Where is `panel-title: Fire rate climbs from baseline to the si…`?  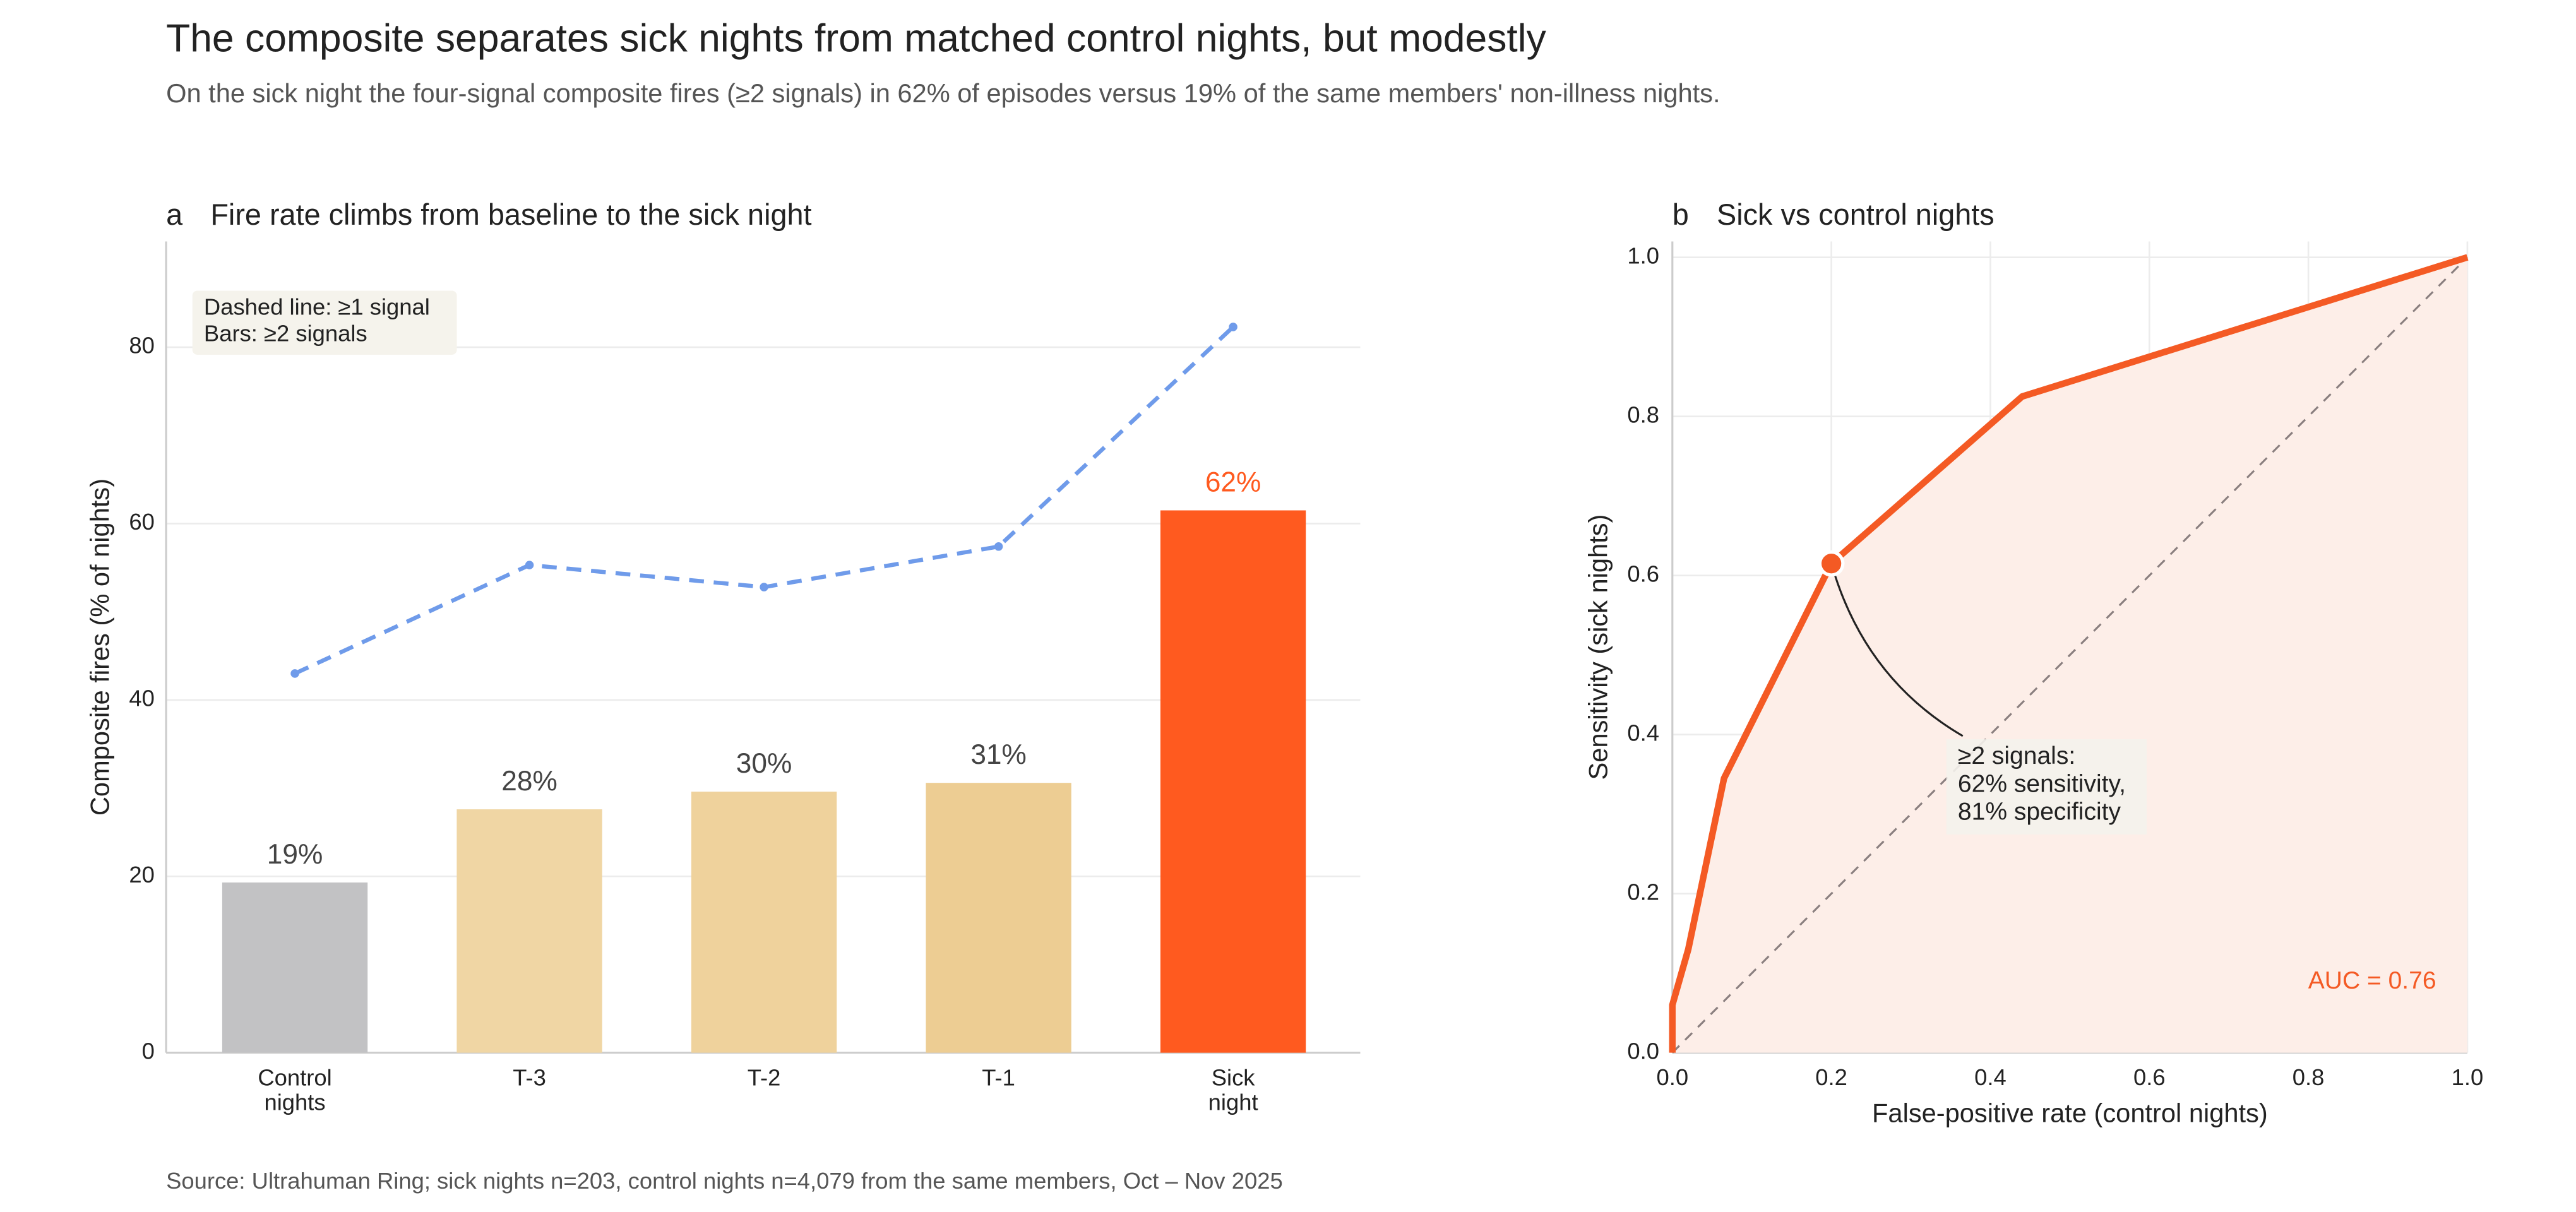
panel-title: Fire rate climbs from baseline to the si… is located at coordinates (510, 214).